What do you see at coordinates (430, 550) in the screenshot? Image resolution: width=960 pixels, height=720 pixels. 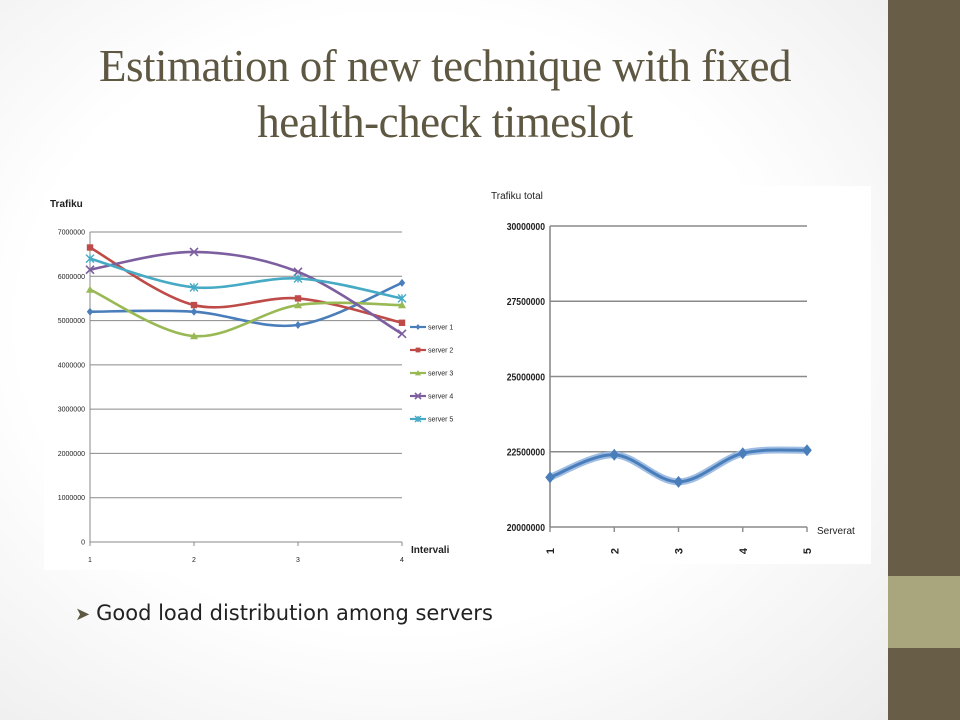 I see `x-axis-title: Intervali` at bounding box center [430, 550].